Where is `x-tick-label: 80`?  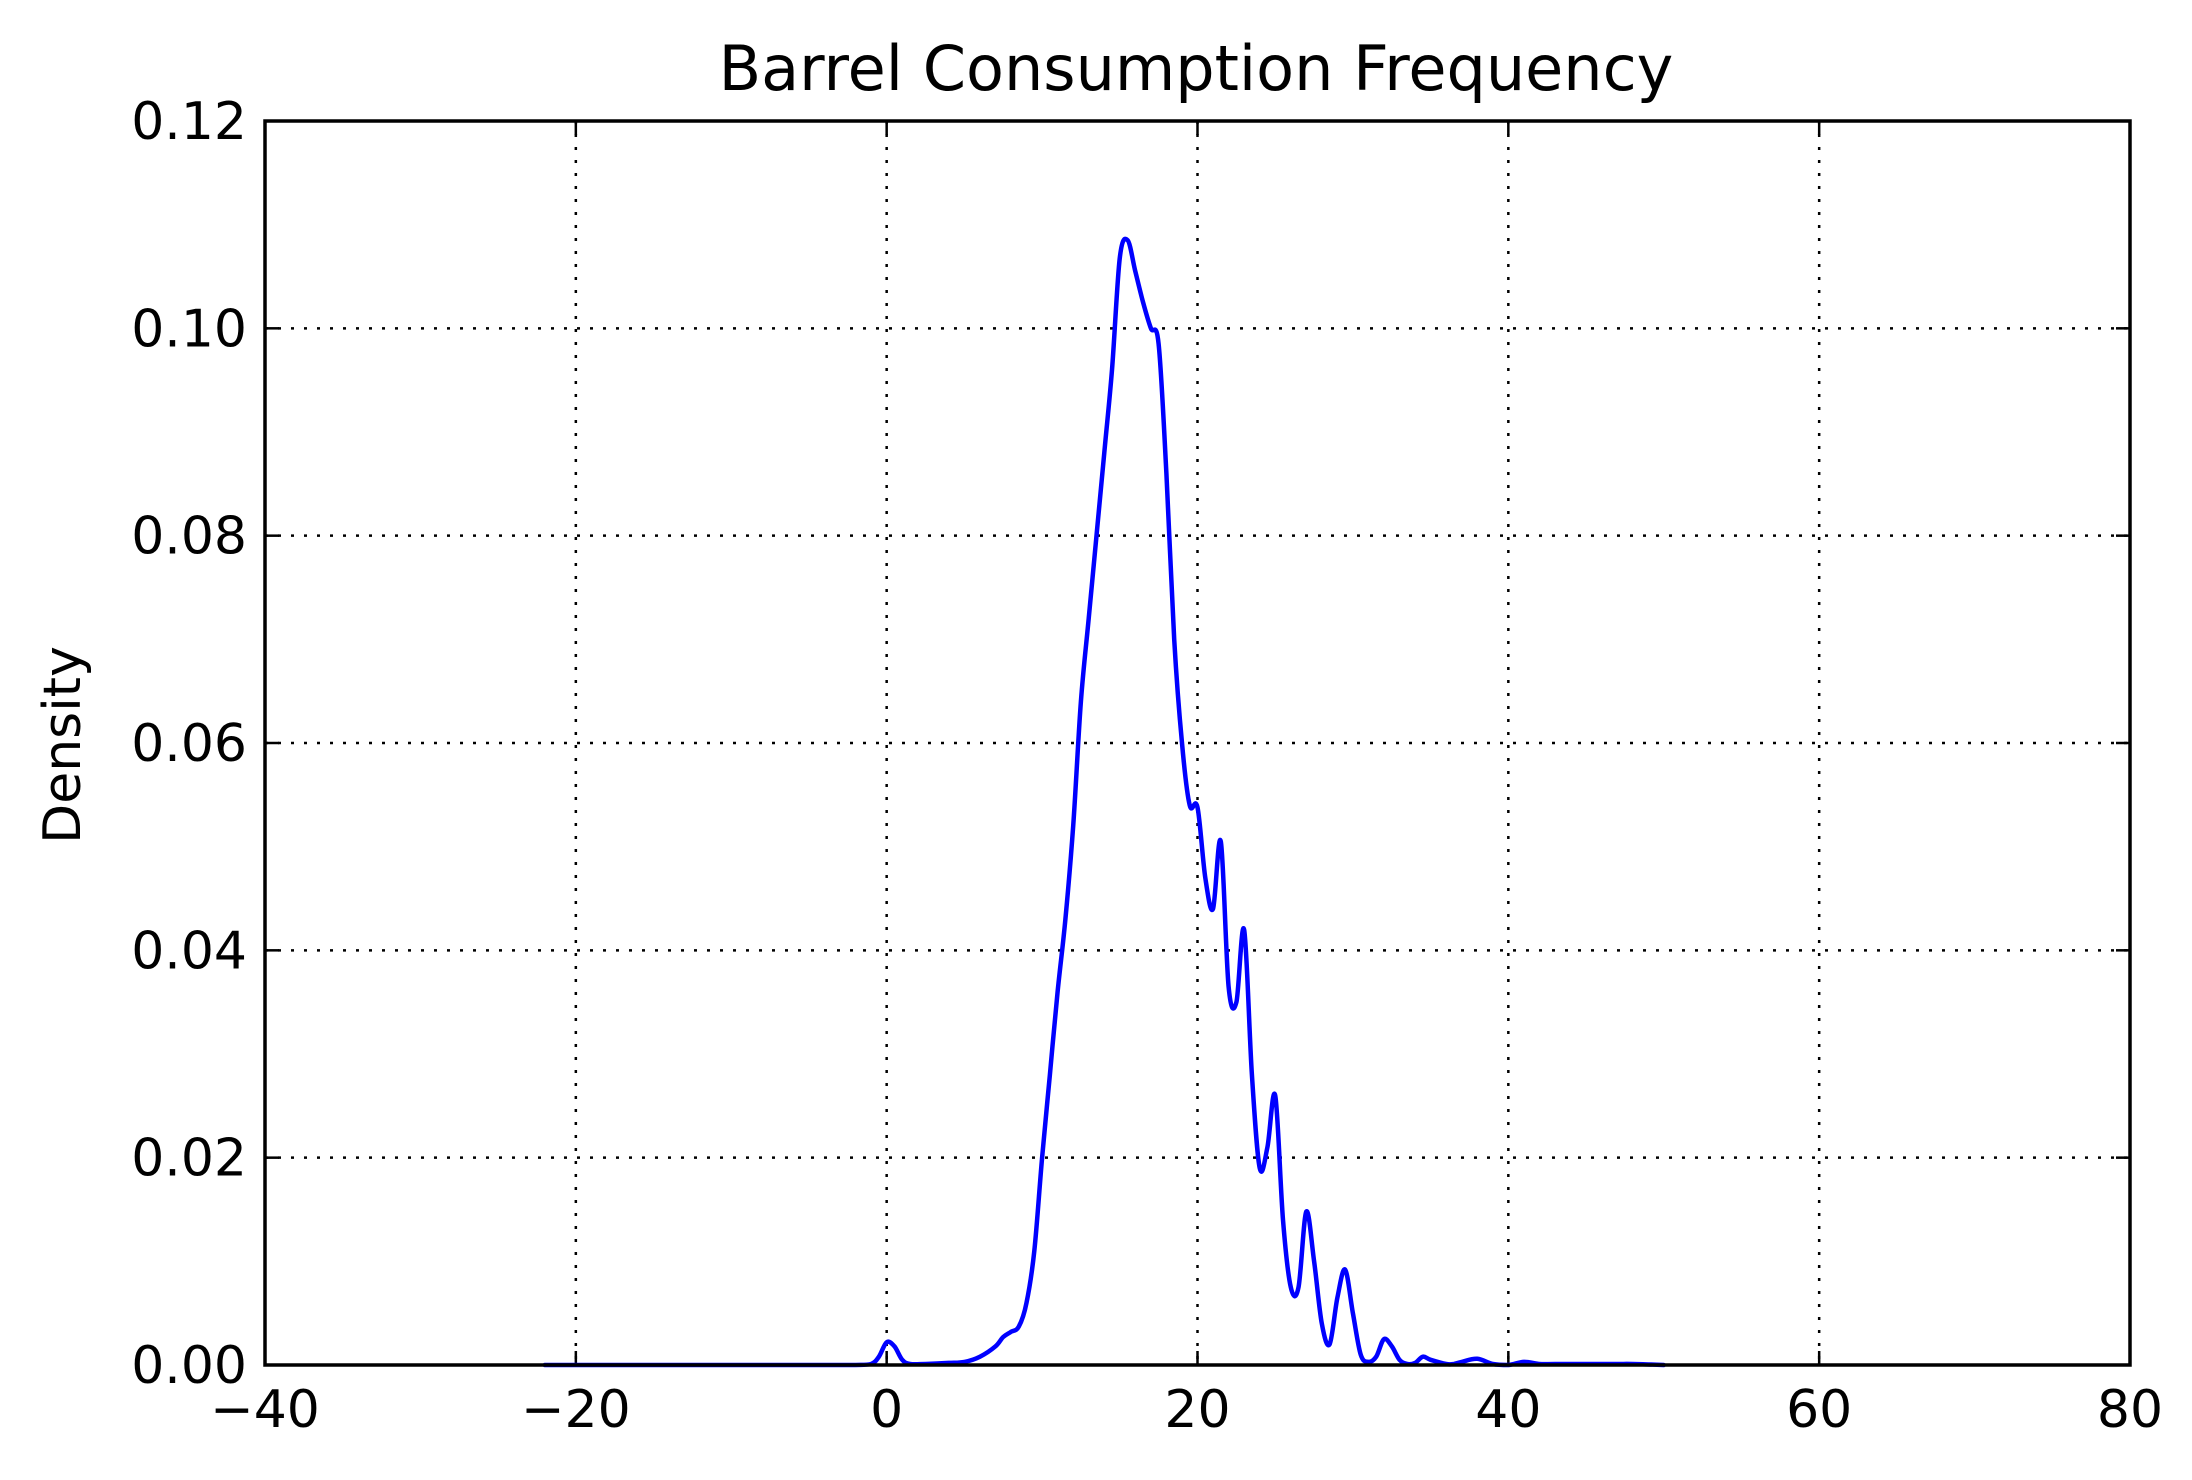 x-tick-label: 80 is located at coordinates (2130, 1410).